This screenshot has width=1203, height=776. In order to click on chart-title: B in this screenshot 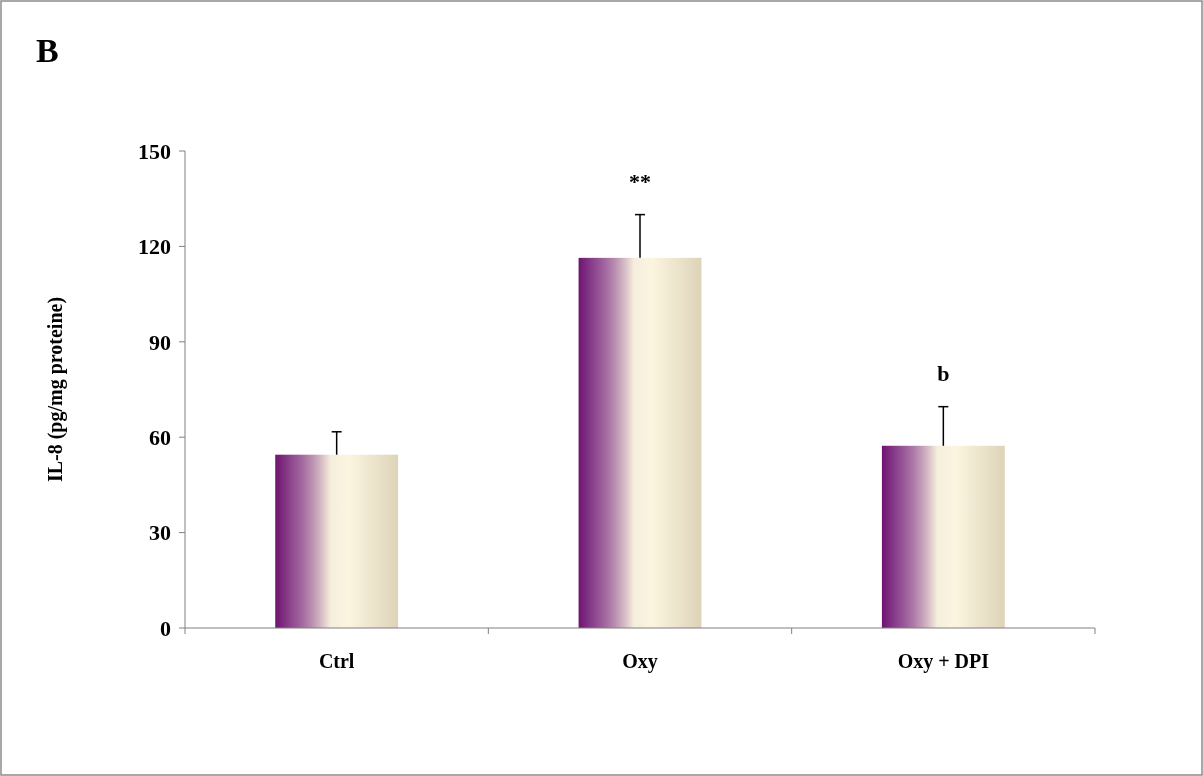, I will do `click(47, 50)`.